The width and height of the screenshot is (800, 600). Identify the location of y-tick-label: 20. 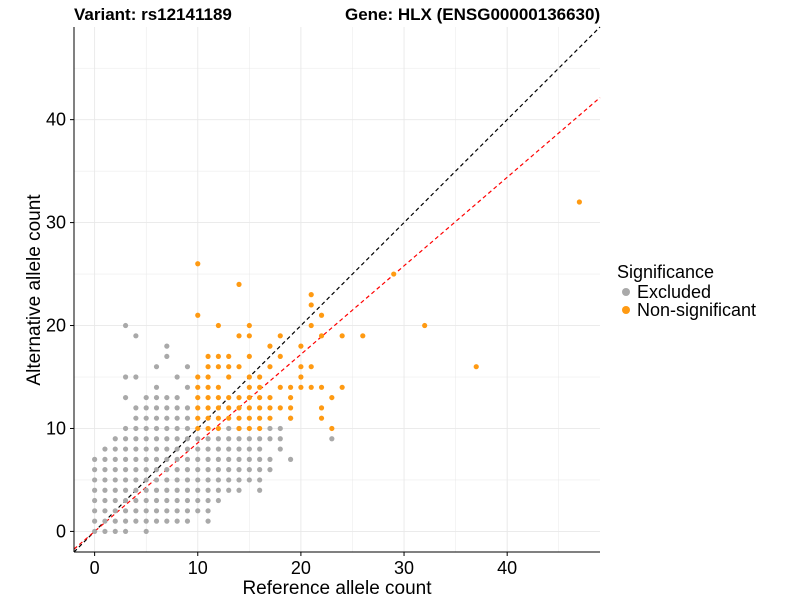
(56, 326).